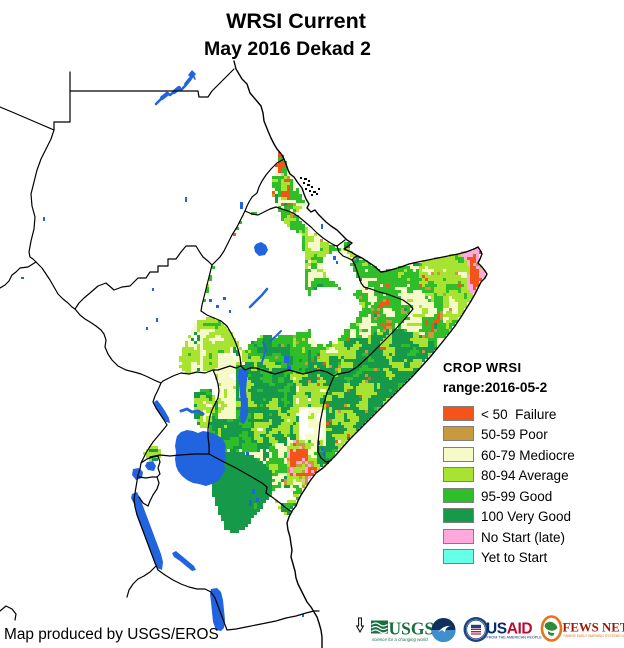  What do you see at coordinates (412, 629) in the screenshot?
I see `svg-text: USGS` at bounding box center [412, 629].